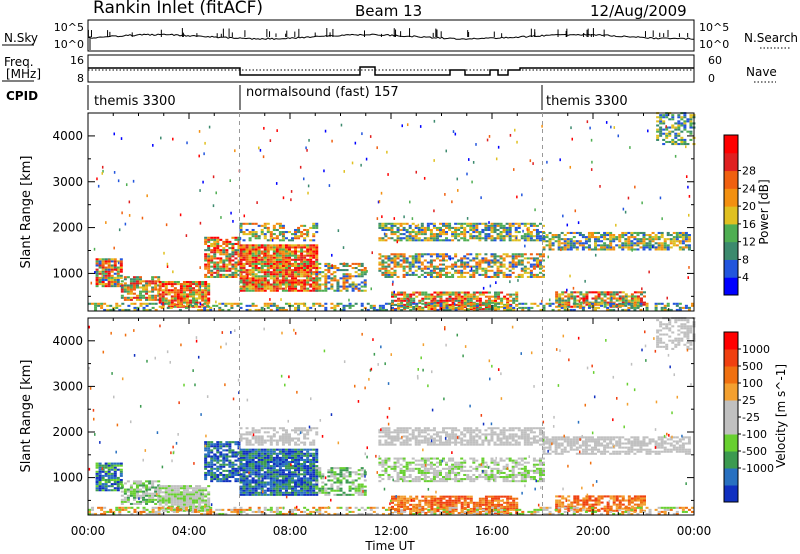  I want to click on noise-panel: N.Sky 10^5 10^0 10^5 10^0 N.Search, so click(400, 35).